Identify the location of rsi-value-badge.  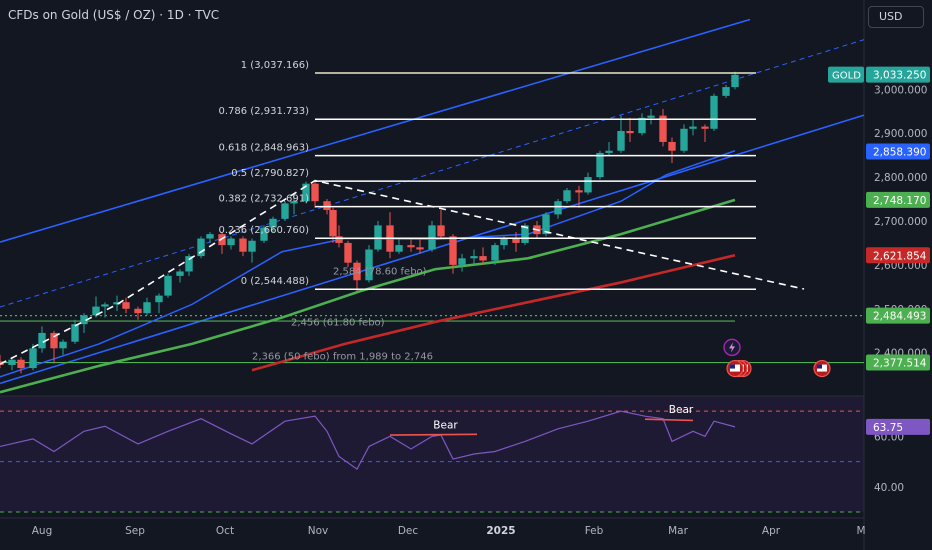
(898, 426).